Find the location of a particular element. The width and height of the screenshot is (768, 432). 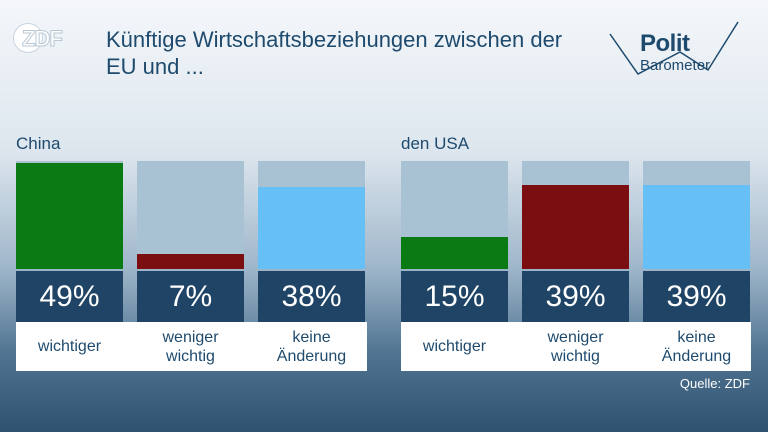

category-label-usa-wichtiger: wichtiger is located at coordinates (454, 346).